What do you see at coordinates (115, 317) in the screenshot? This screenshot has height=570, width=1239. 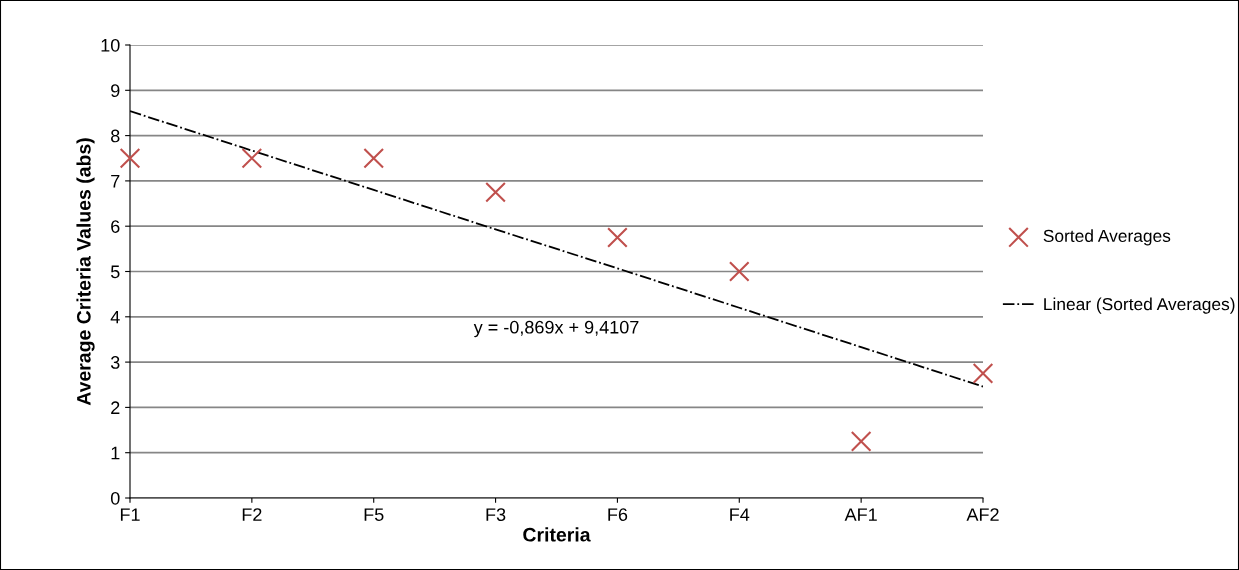 I see `y-tick-label: 4` at bounding box center [115, 317].